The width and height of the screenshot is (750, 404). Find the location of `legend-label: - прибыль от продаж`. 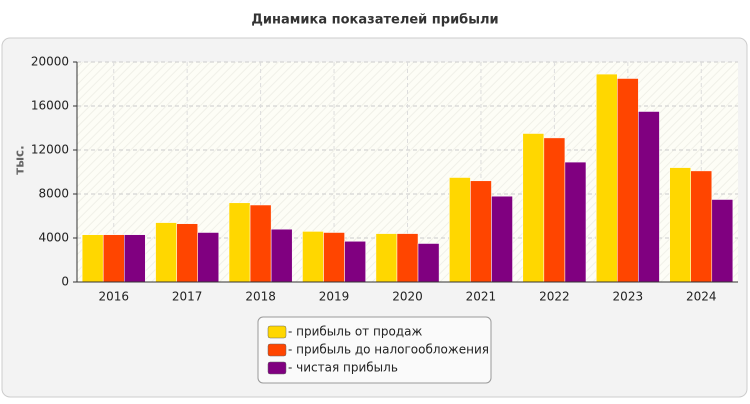

legend-label: - прибыль от продаж is located at coordinates (355, 332).